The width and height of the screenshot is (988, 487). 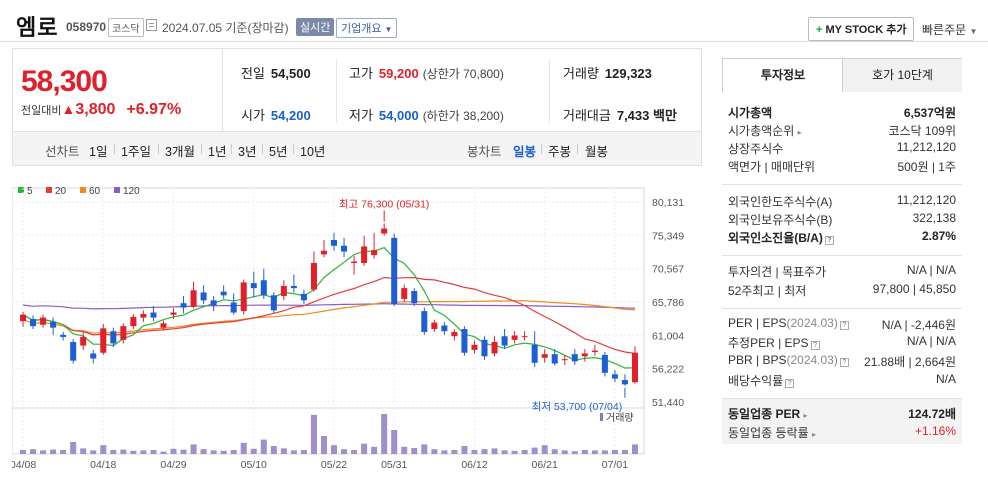 I want to click on info-row: 외국인한도주식수(A) 11,212,120, so click(x=842, y=202).